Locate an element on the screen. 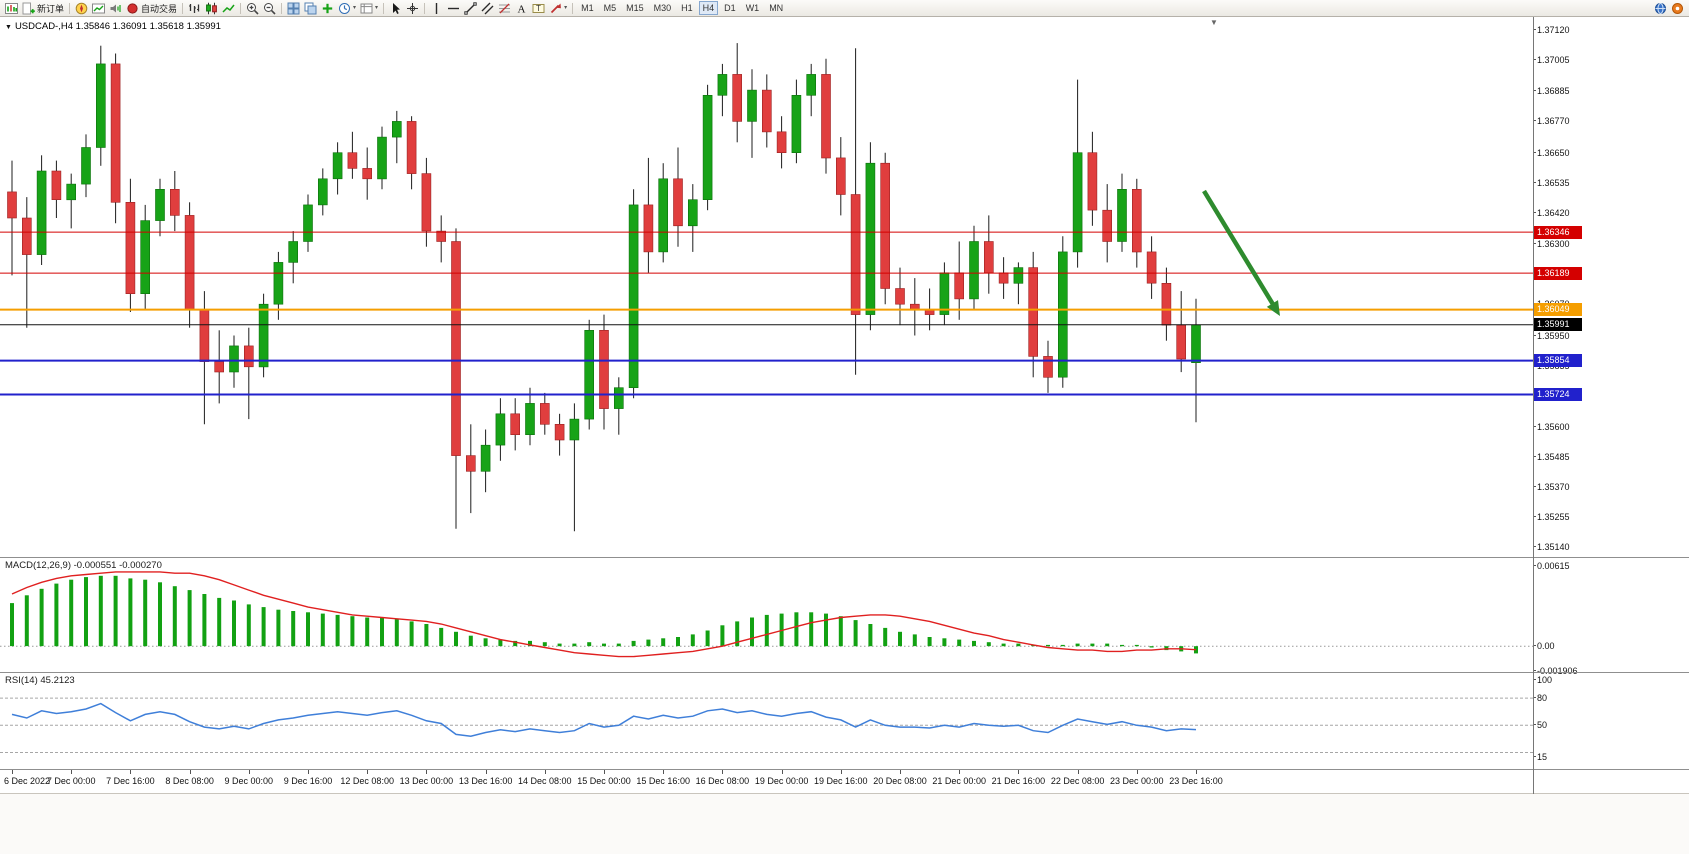 The width and height of the screenshot is (1689, 854). price-scale-label: 1.36650 is located at coordinates (1551, 153).